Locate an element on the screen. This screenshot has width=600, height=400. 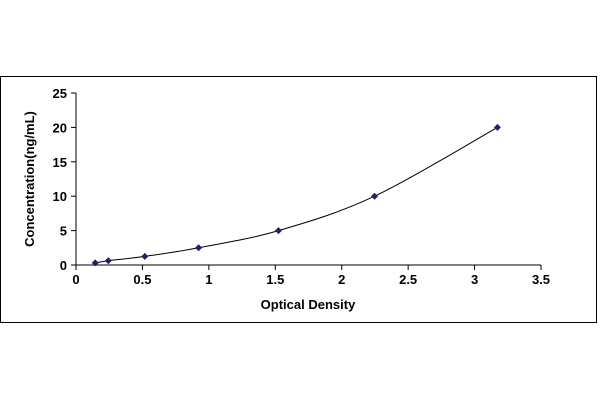
x-tick-label: 2 is located at coordinates (341, 279).